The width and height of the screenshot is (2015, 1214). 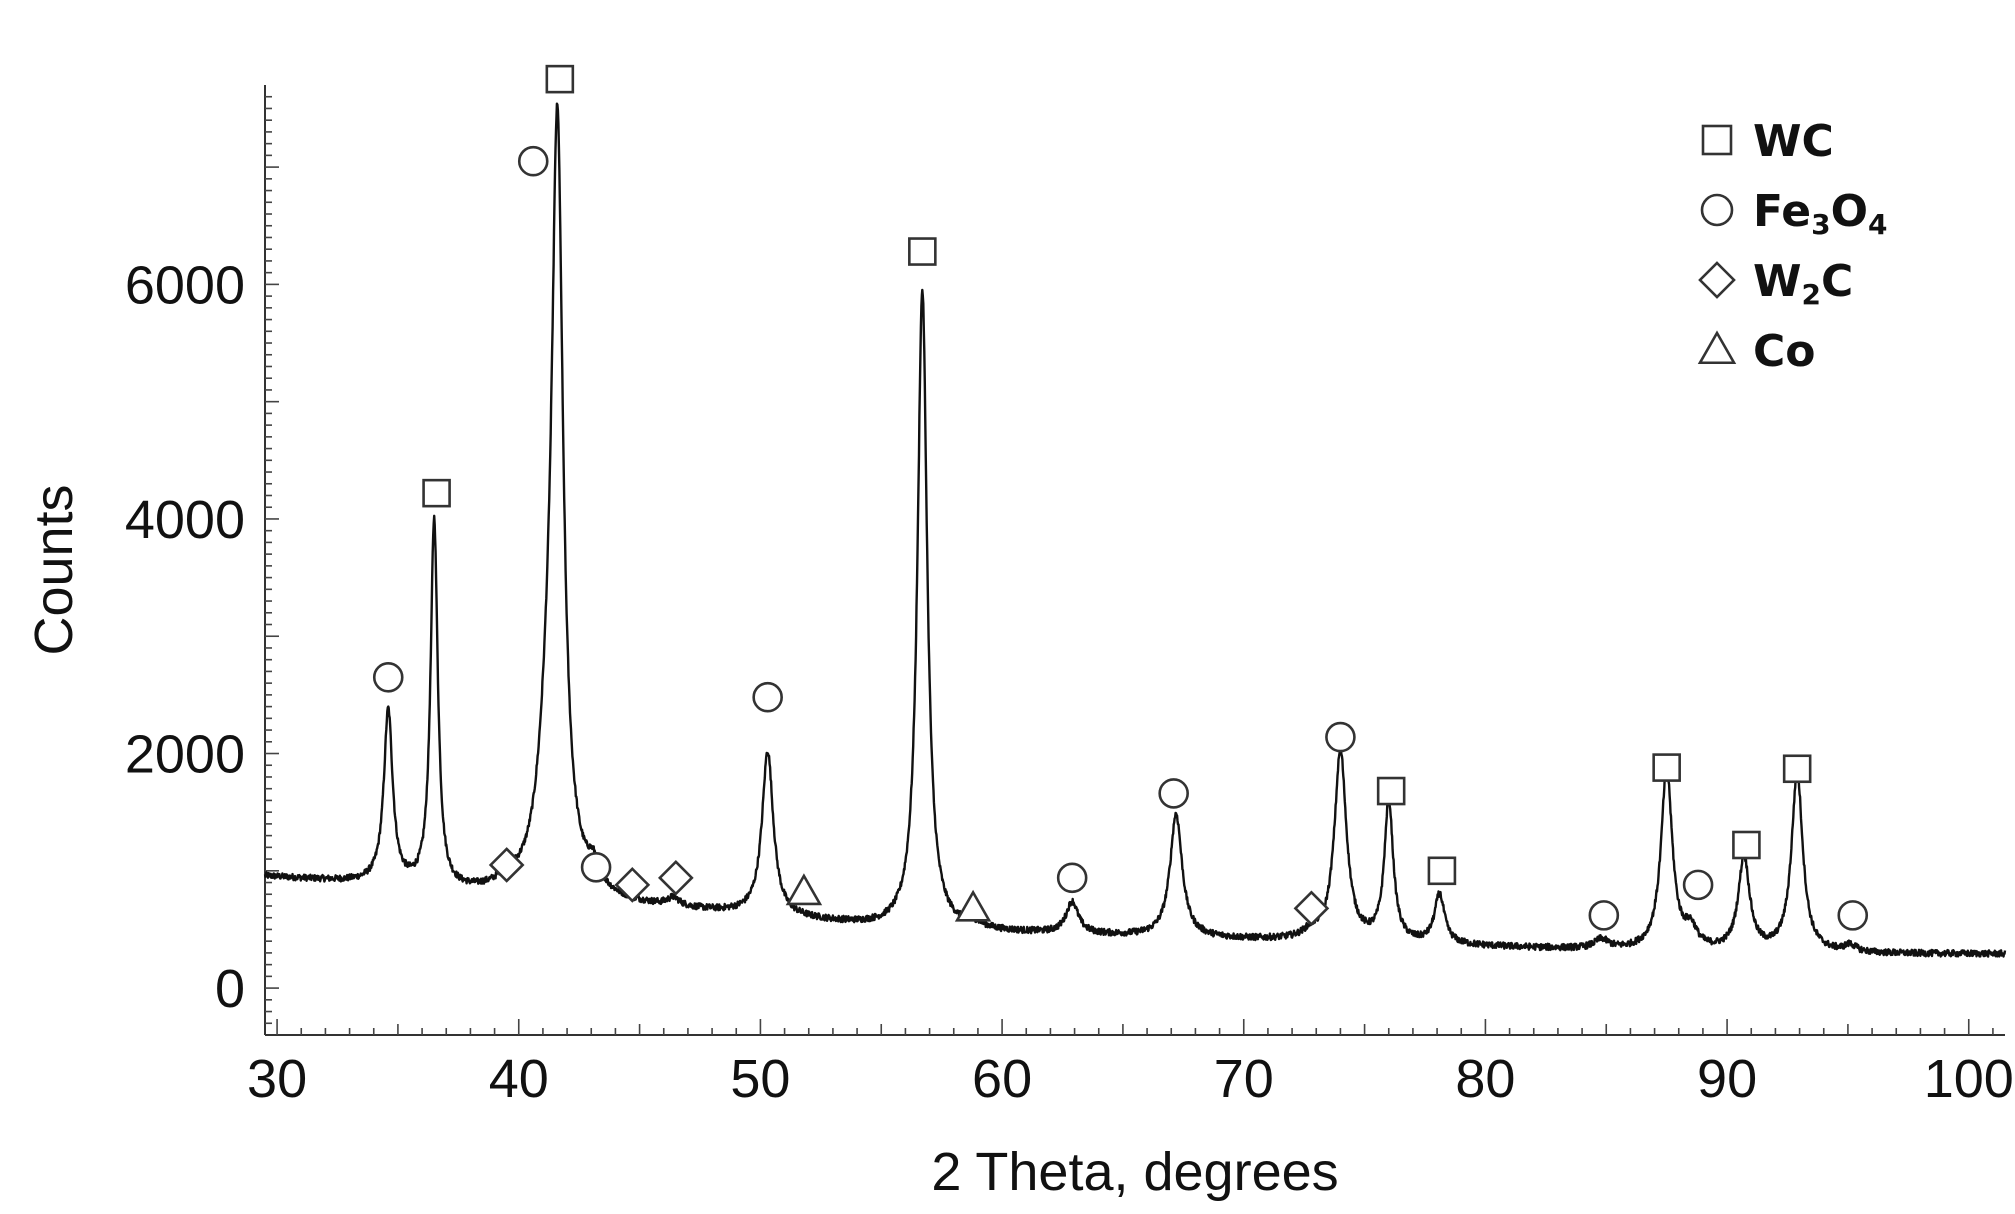 I want to click on legend-item: Fe3O4, so click(x=1794, y=213).